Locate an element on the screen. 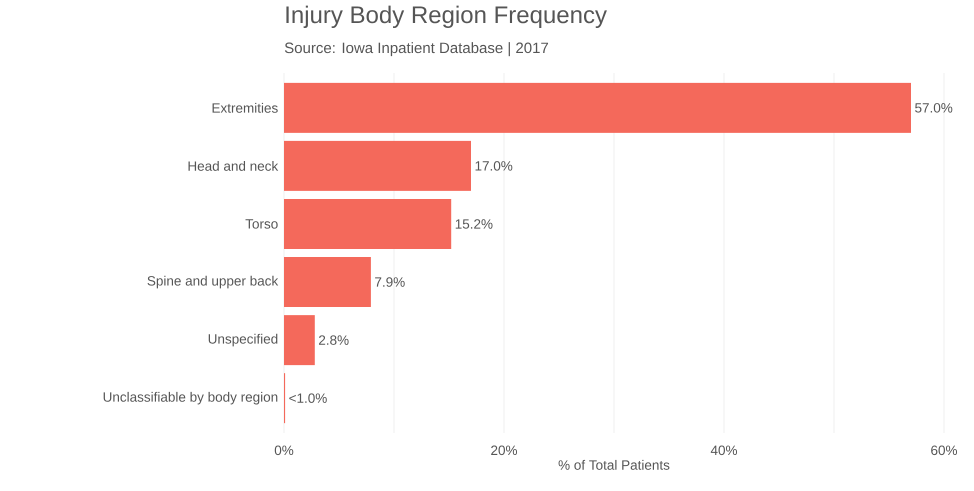  data-label: 17.0% is located at coordinates (494, 166).